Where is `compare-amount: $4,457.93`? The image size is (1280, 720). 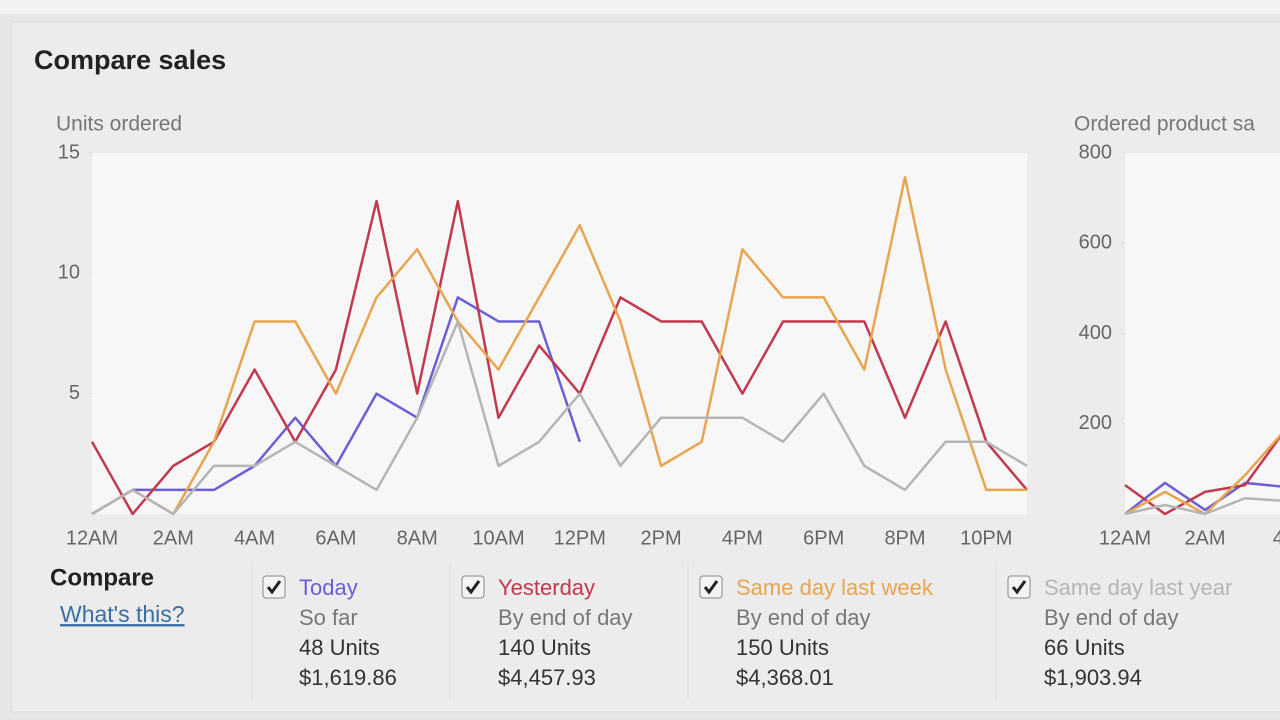
compare-amount: $4,457.93 is located at coordinates (547, 677).